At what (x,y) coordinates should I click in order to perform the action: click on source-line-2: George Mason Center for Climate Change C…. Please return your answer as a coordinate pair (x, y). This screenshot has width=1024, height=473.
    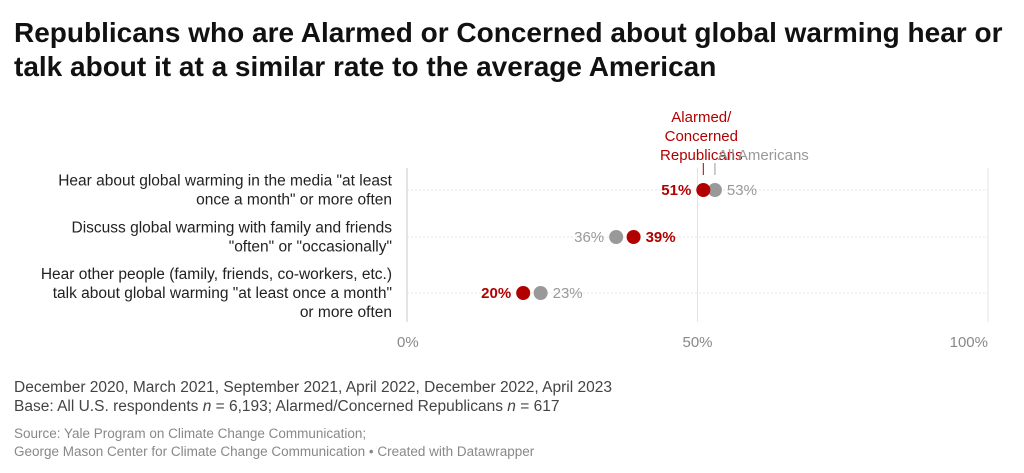
    Looking at the image, I should click on (274, 451).